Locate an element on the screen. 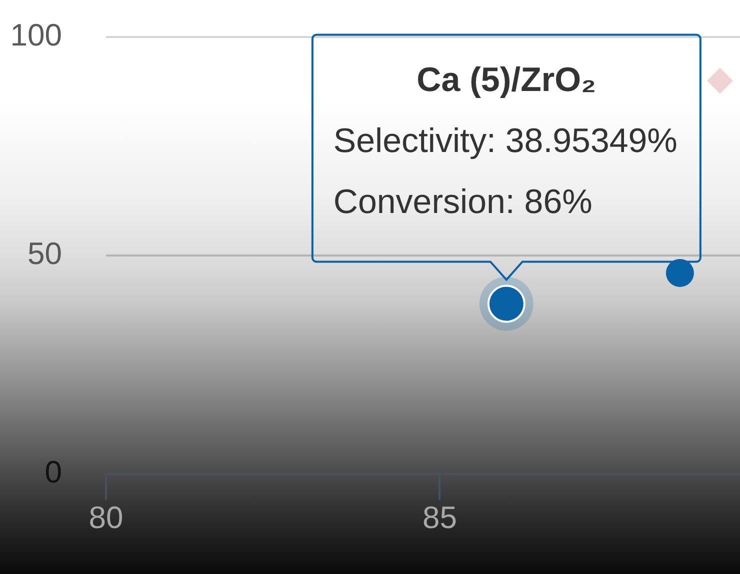  y-tick-label: 50 is located at coordinates (45, 254).